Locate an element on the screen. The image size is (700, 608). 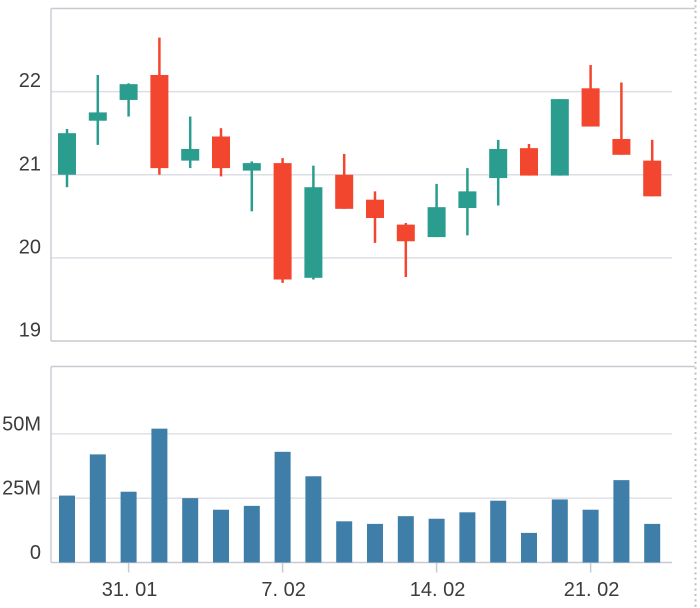
x-axis-label: 14. 02 is located at coordinates (438, 590).